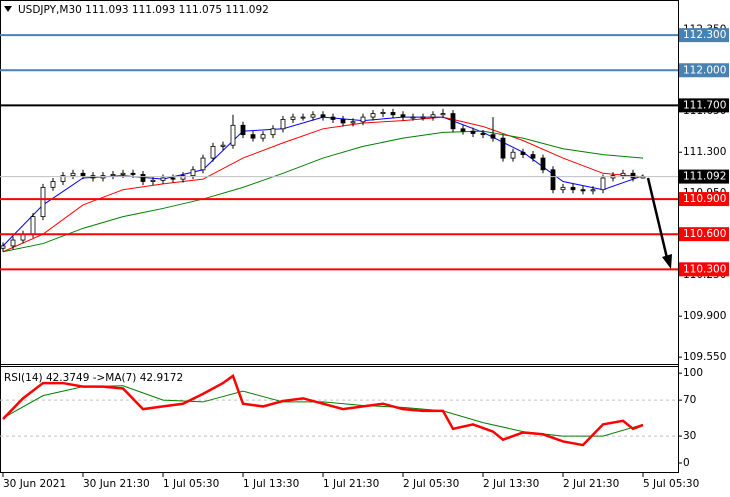  Describe the element at coordinates (191, 484) in the screenshot. I see `x-tick-label: 1 Jul 05:30` at that location.